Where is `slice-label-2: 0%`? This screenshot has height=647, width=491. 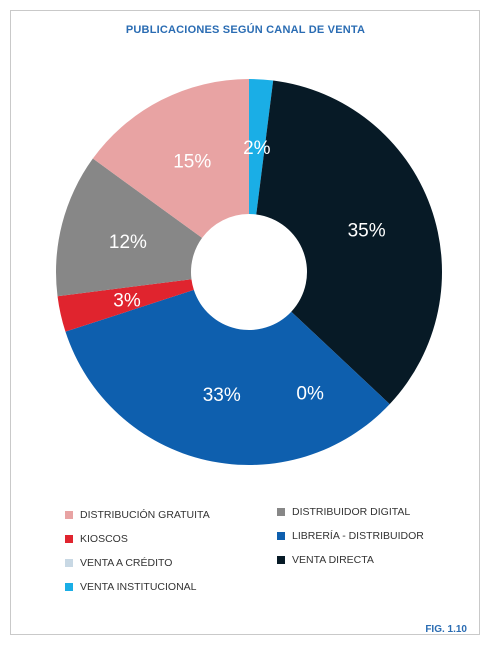
slice-label-2: 0% is located at coordinates (310, 394).